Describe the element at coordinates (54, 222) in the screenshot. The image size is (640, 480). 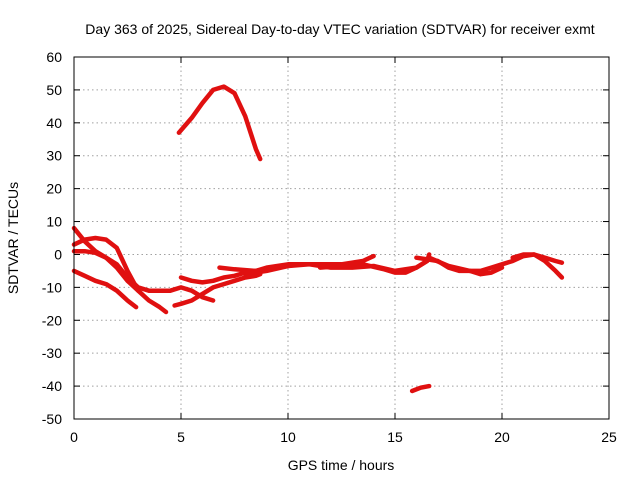
I see `y-tick-label: 10` at that location.